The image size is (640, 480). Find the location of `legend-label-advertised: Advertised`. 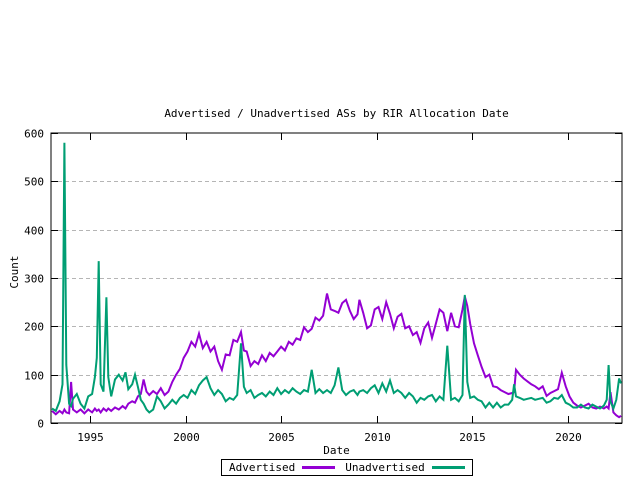

legend-label-advertised: Advertised is located at coordinates (262, 467).